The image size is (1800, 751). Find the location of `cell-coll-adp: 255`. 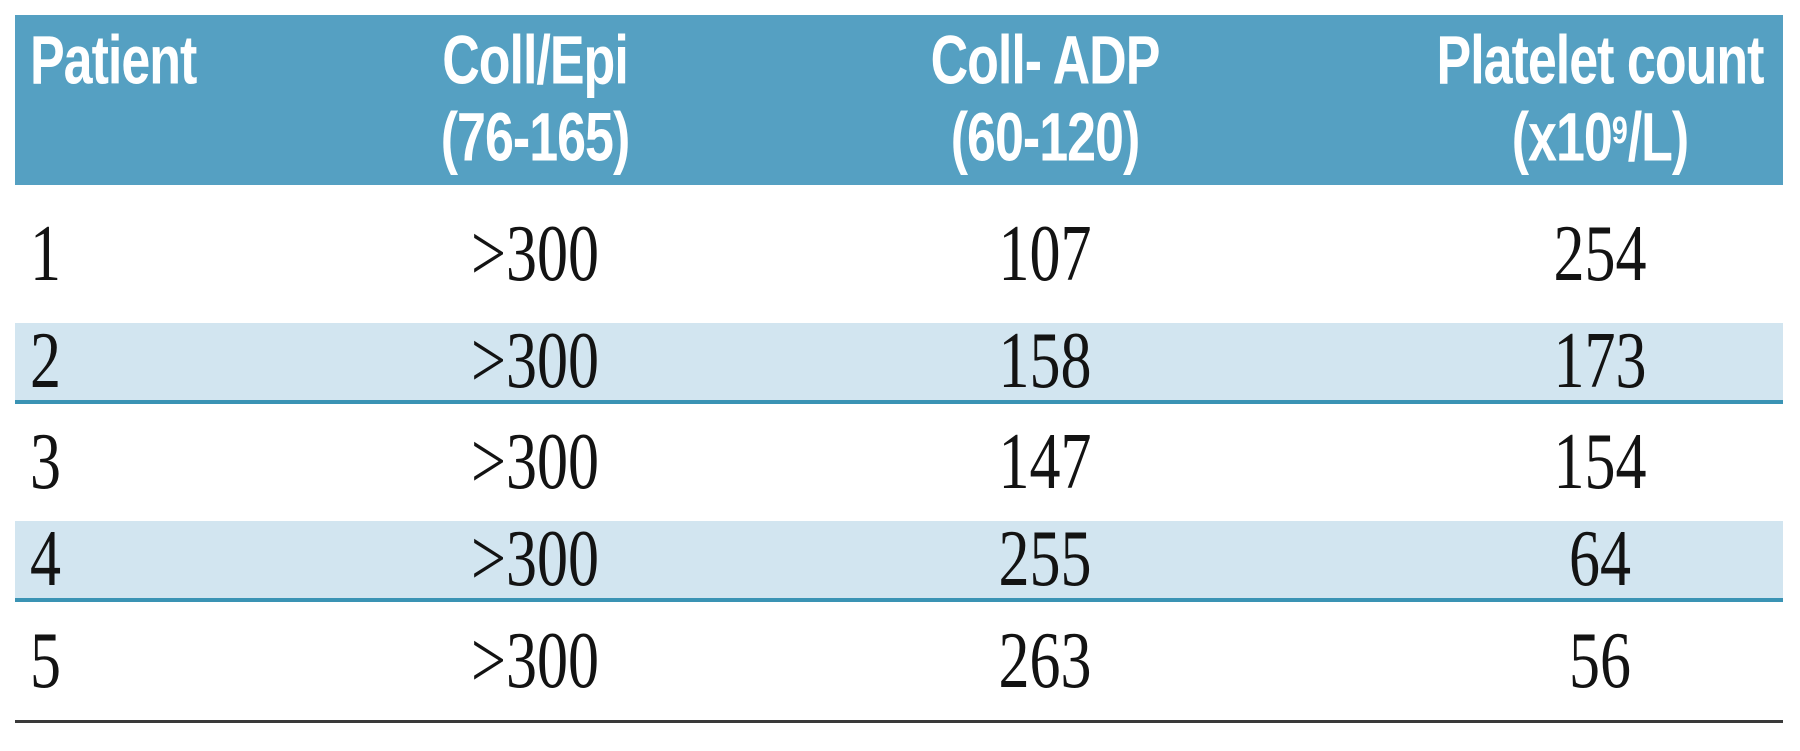

cell-coll-adp: 255 is located at coordinates (1045, 559).